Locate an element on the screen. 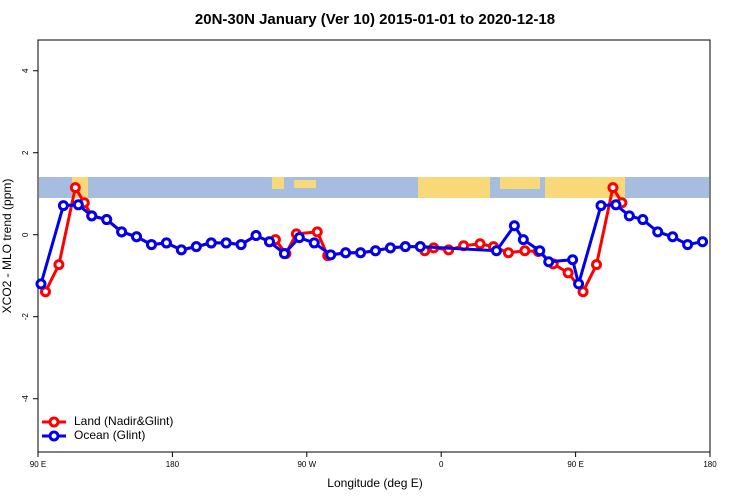  map-strip is located at coordinates (374, 187).